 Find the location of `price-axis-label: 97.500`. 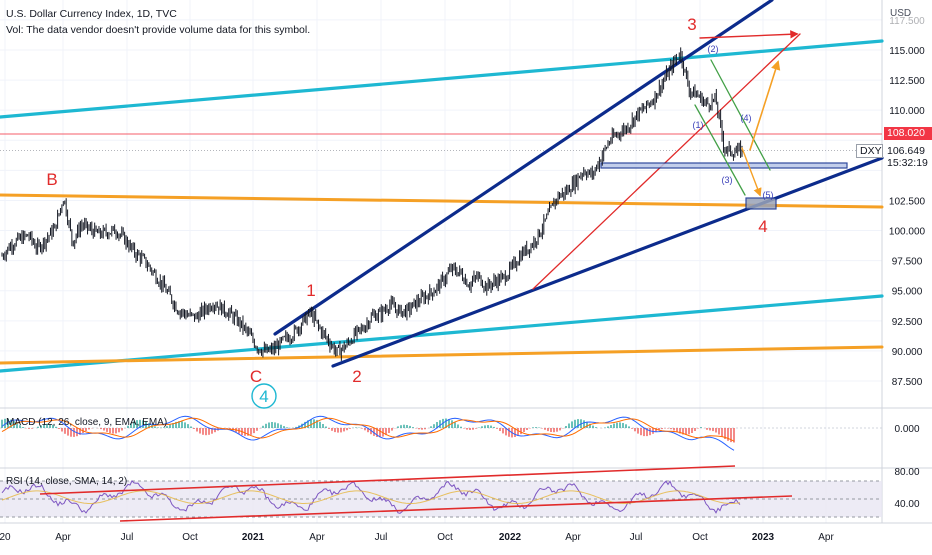

price-axis-label: 97.500 is located at coordinates (907, 262).